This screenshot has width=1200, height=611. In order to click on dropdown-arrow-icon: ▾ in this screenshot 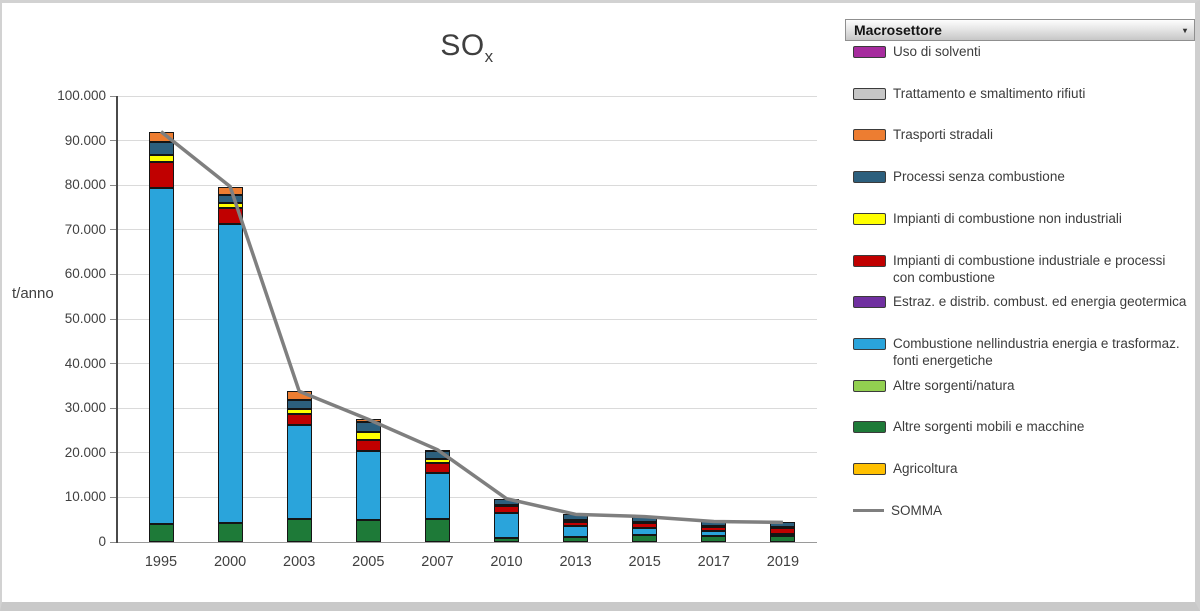, I will do `click(1184, 30)`.